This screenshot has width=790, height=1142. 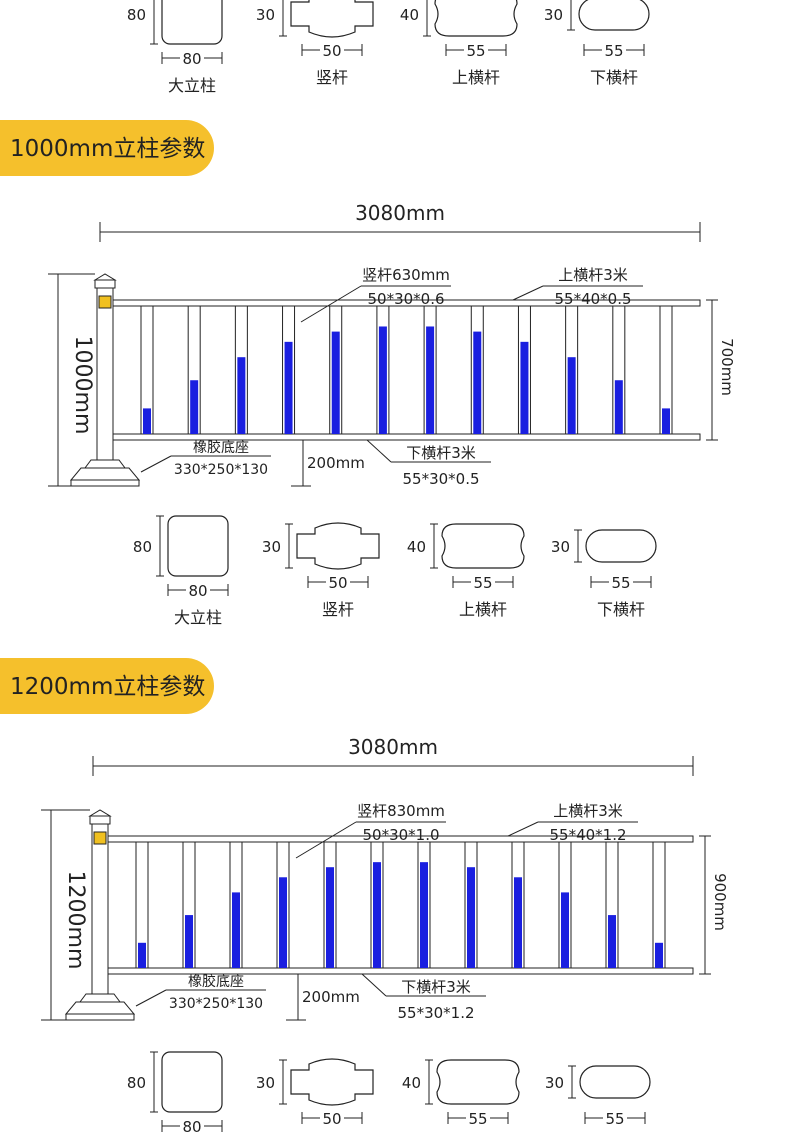 I want to click on section-banner-title: 1000mm立柱参数, so click(x=107, y=149).